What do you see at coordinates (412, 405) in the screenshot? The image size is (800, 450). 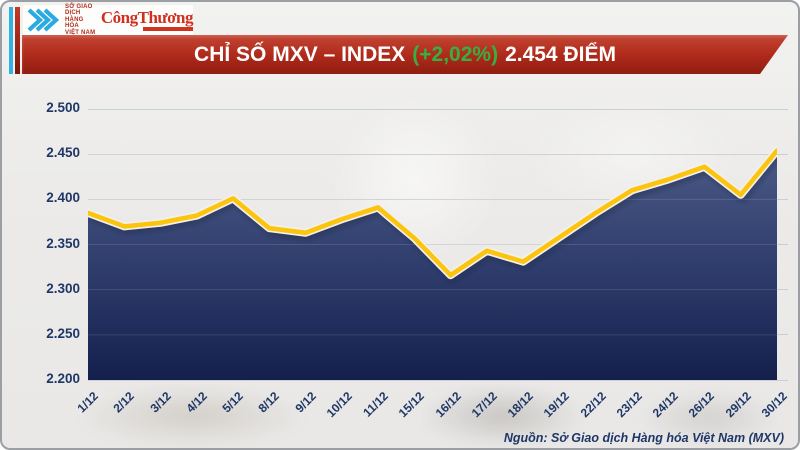 I see `x-axis-tick-label: 15/12` at bounding box center [412, 405].